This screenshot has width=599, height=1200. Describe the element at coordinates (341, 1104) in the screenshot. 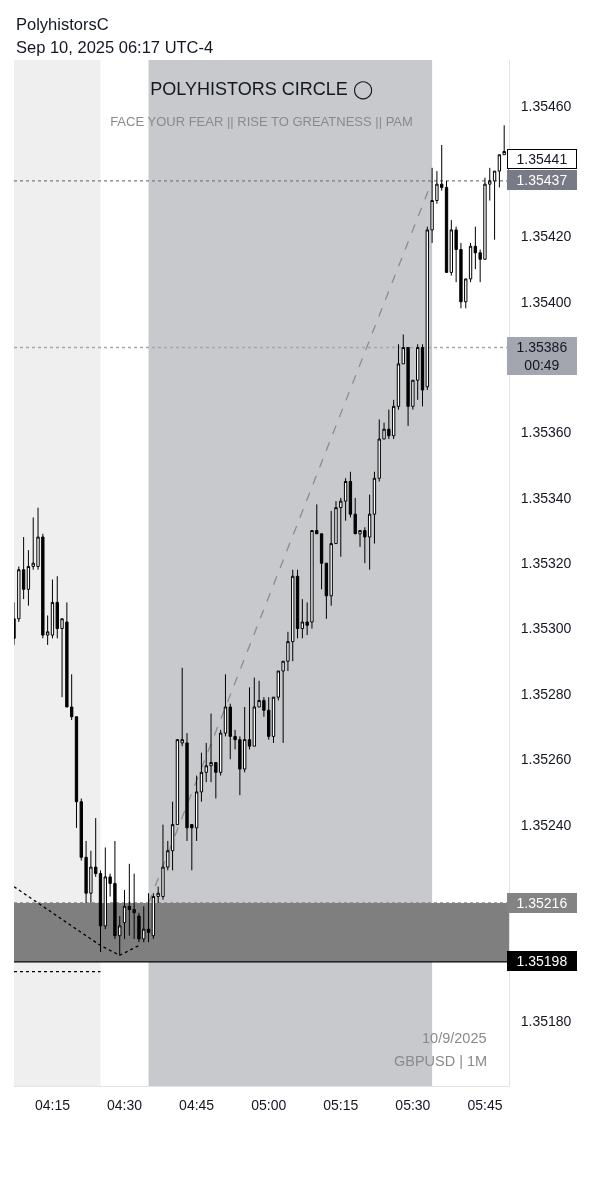

I see `x-tick-label: 05:15` at that location.